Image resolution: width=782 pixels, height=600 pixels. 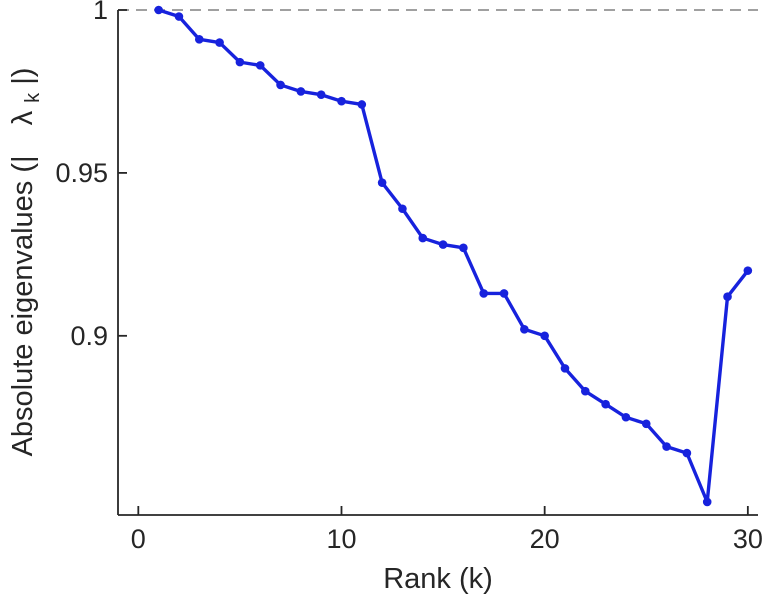 I want to click on y-tick-label: 1, so click(x=100, y=12).